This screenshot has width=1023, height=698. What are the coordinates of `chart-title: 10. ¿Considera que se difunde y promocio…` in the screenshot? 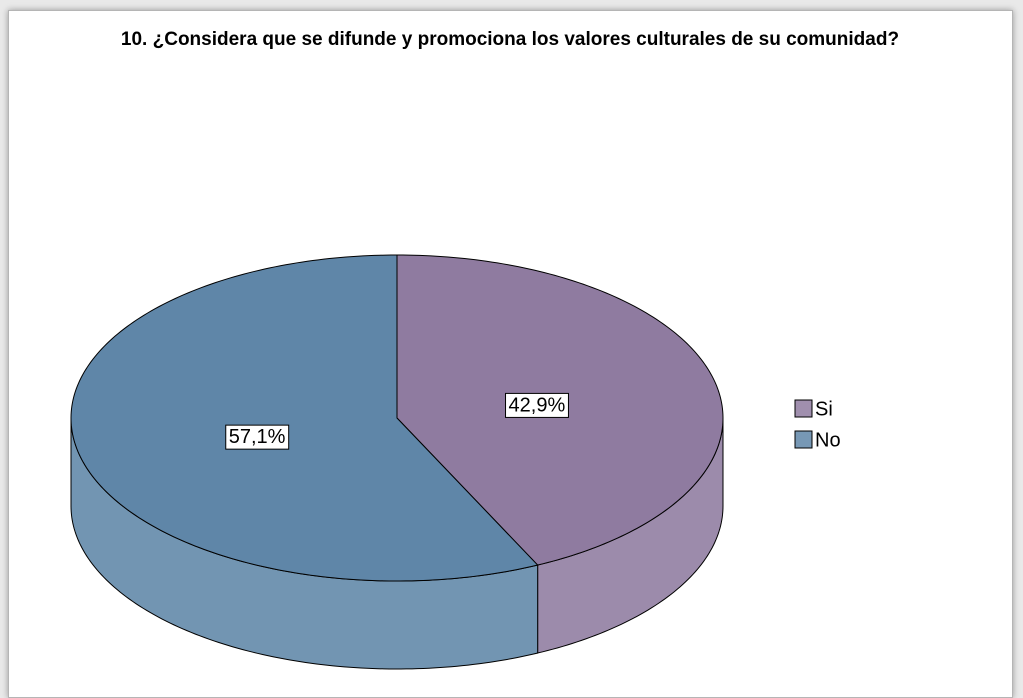 It's located at (510, 39).